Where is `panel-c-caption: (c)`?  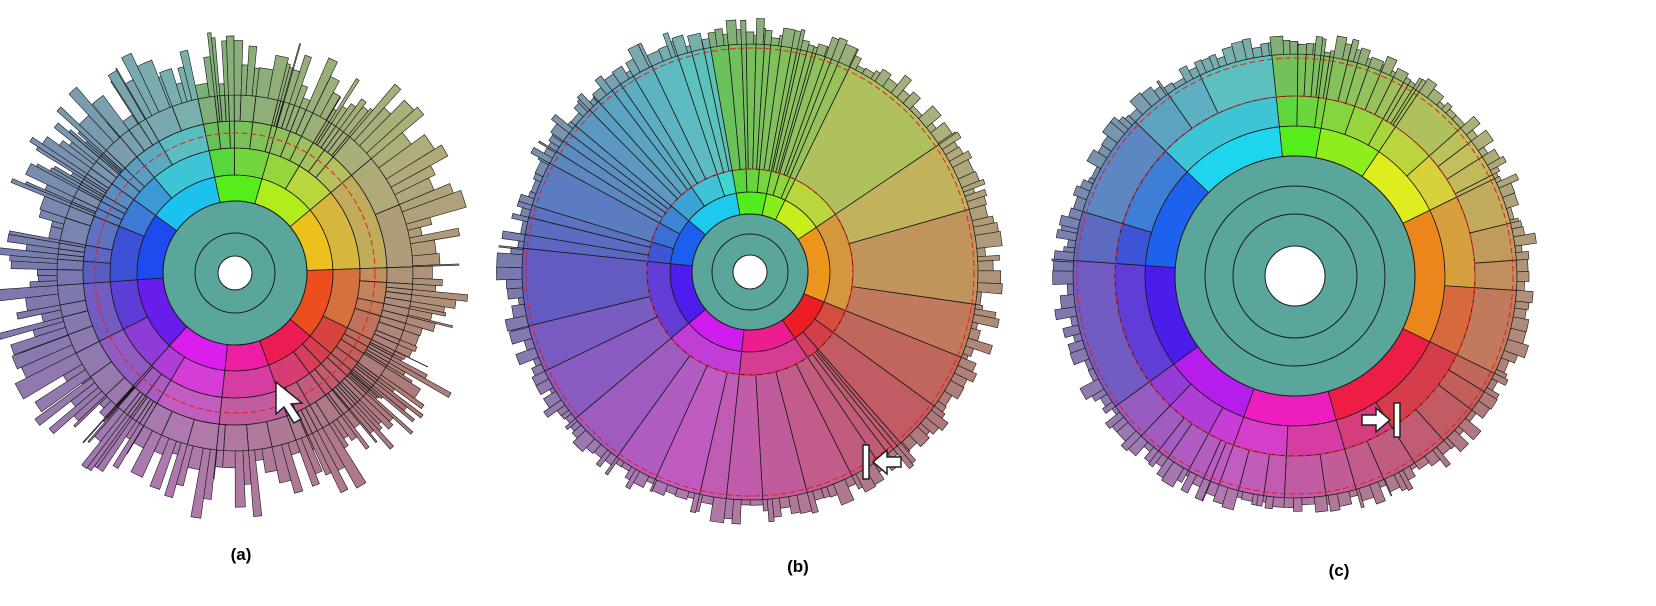 panel-c-caption: (c) is located at coordinates (1339, 570).